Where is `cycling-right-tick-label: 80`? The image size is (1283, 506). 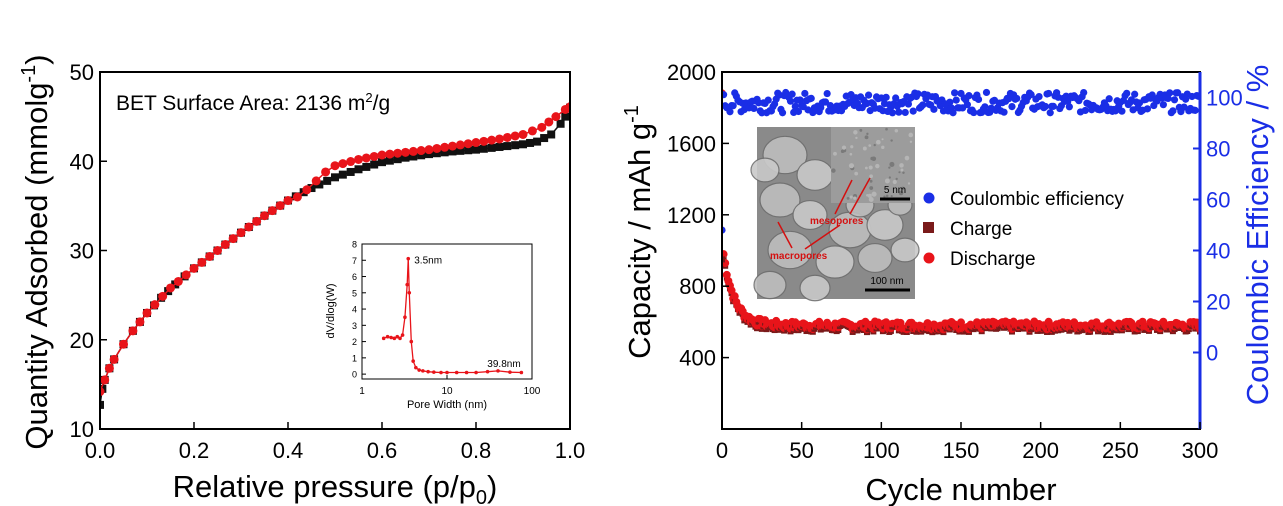 cycling-right-tick-label: 80 is located at coordinates (1218, 149).